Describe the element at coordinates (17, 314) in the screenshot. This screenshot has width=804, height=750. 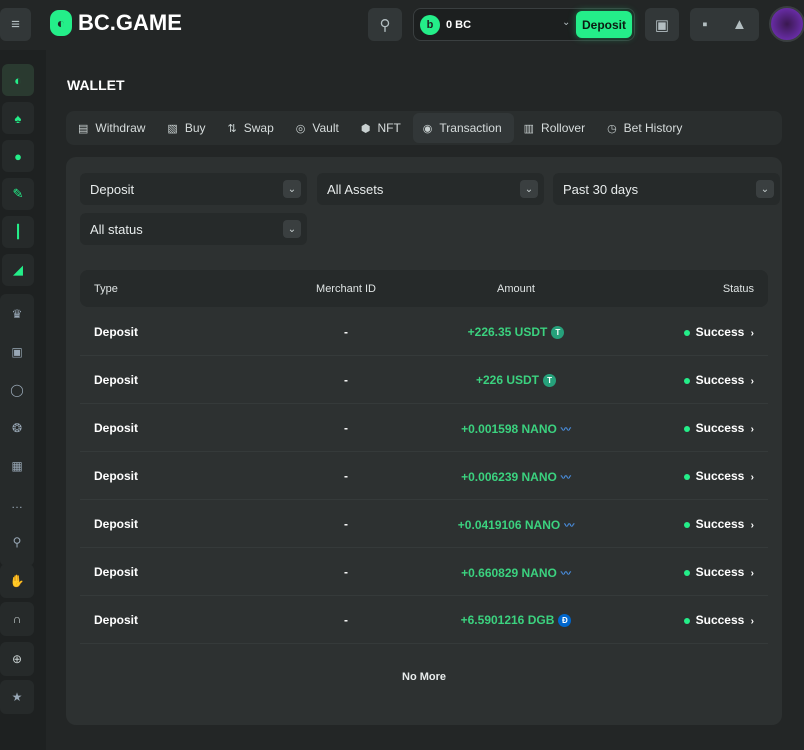
I see `sidebar-item-vip: ♛` at that location.